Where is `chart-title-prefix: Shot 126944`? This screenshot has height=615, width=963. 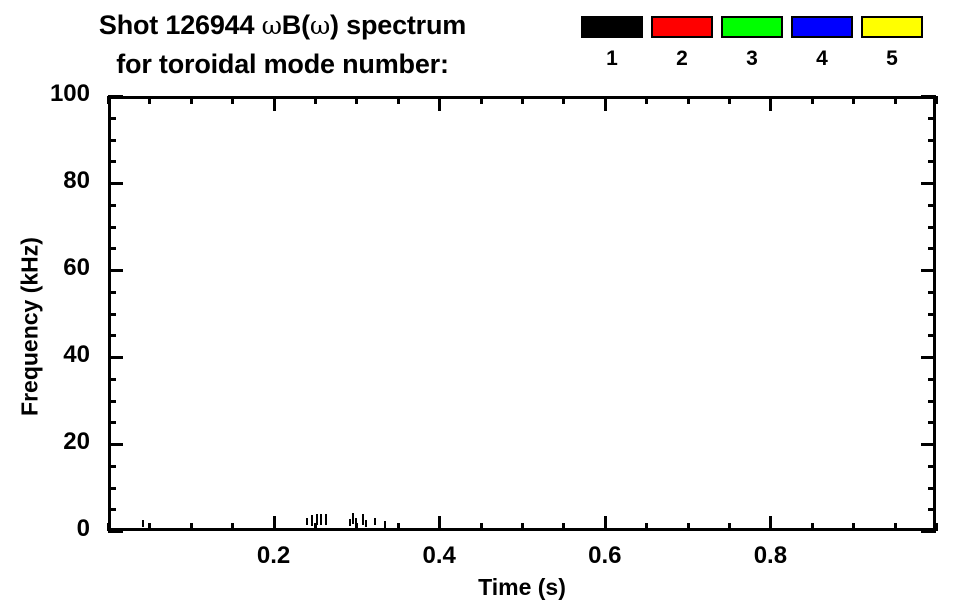
chart-title-prefix: Shot 126944 is located at coordinates (180, 25).